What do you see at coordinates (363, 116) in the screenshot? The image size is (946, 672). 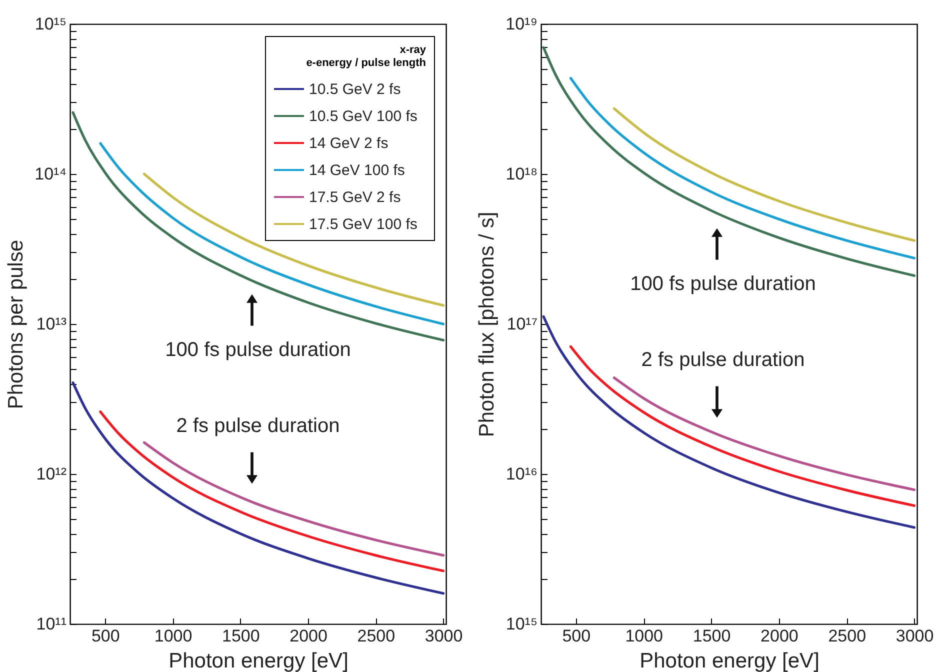 I see `legend-label: 10.5 GeV 100 fs` at bounding box center [363, 116].